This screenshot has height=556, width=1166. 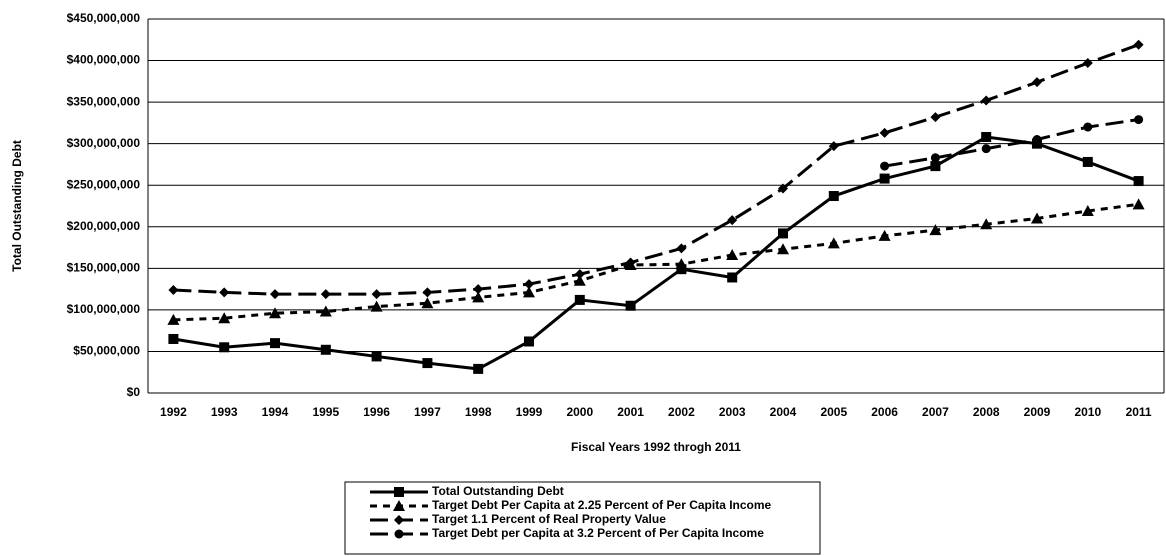 What do you see at coordinates (134, 392) in the screenshot?
I see `y-tick-label: $0` at bounding box center [134, 392].